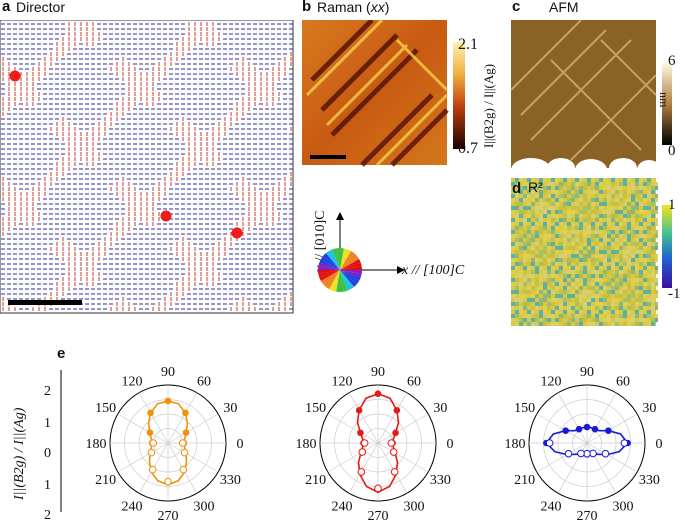 This screenshot has width=685, height=530. Describe the element at coordinates (468, 148) in the screenshot. I see `raman-cbar-min: 0.7` at that location.